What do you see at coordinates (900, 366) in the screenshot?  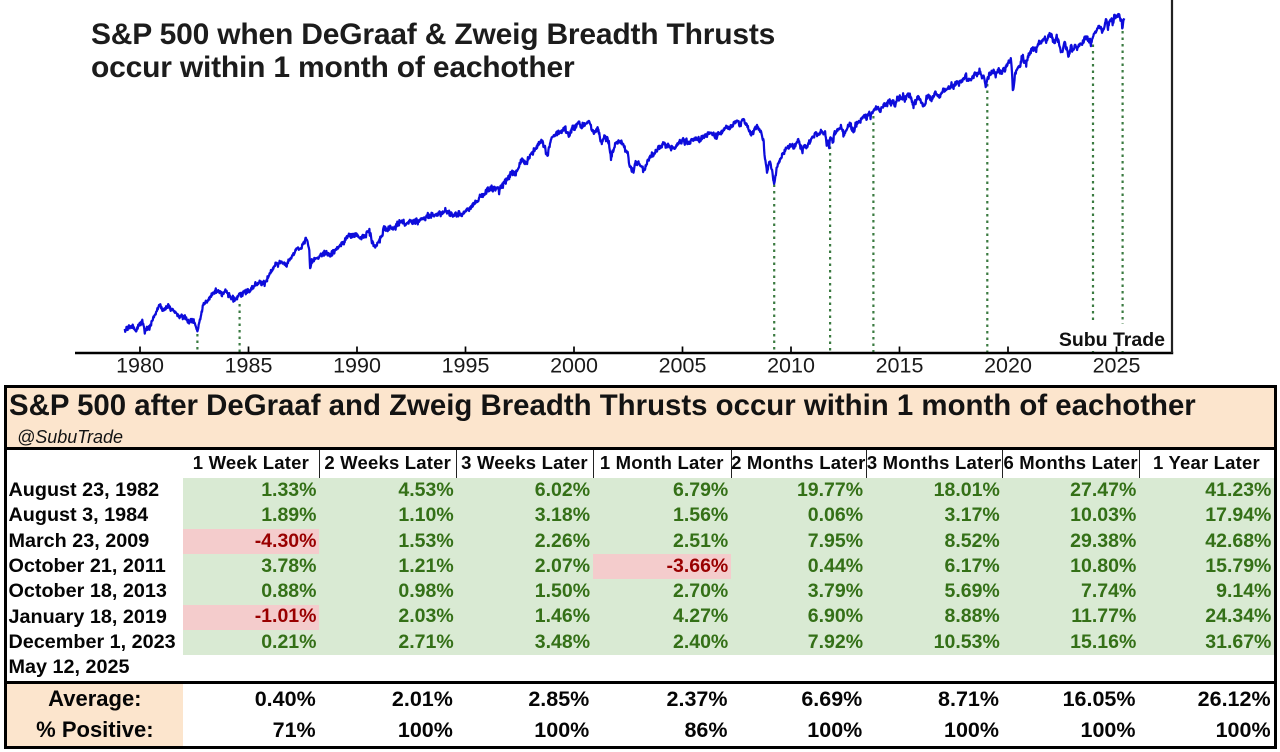 I see `svg-text: 2015` at bounding box center [900, 366].